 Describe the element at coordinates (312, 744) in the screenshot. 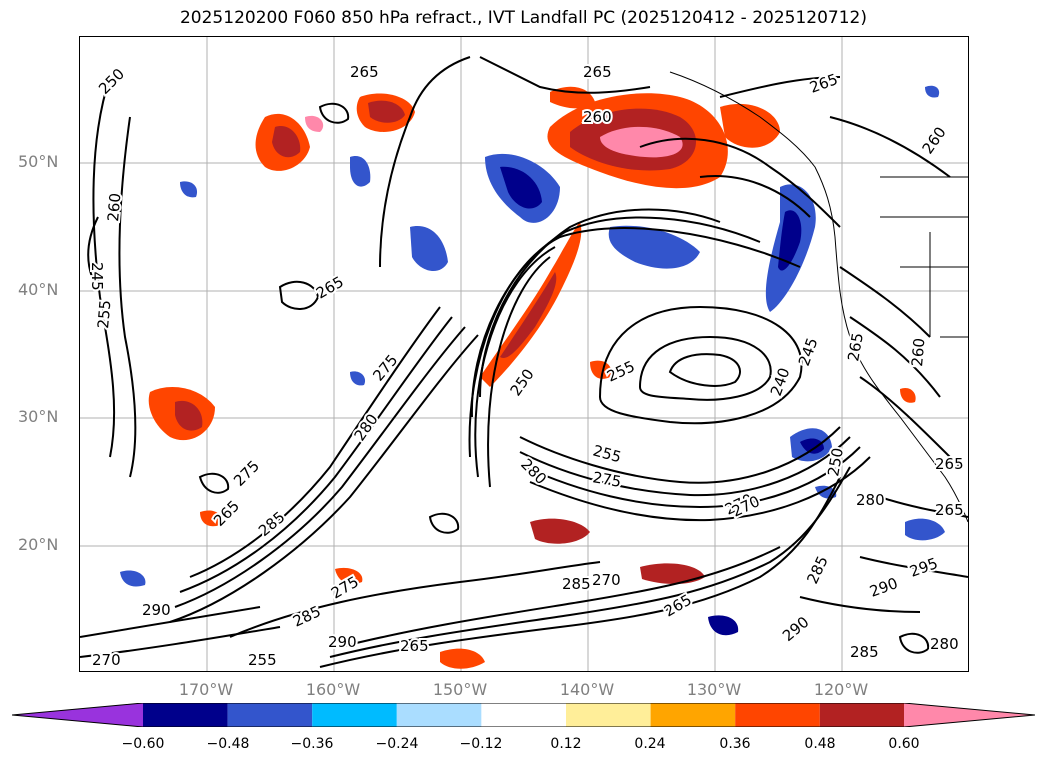

I see `colorbar-tick: −0.36` at that location.